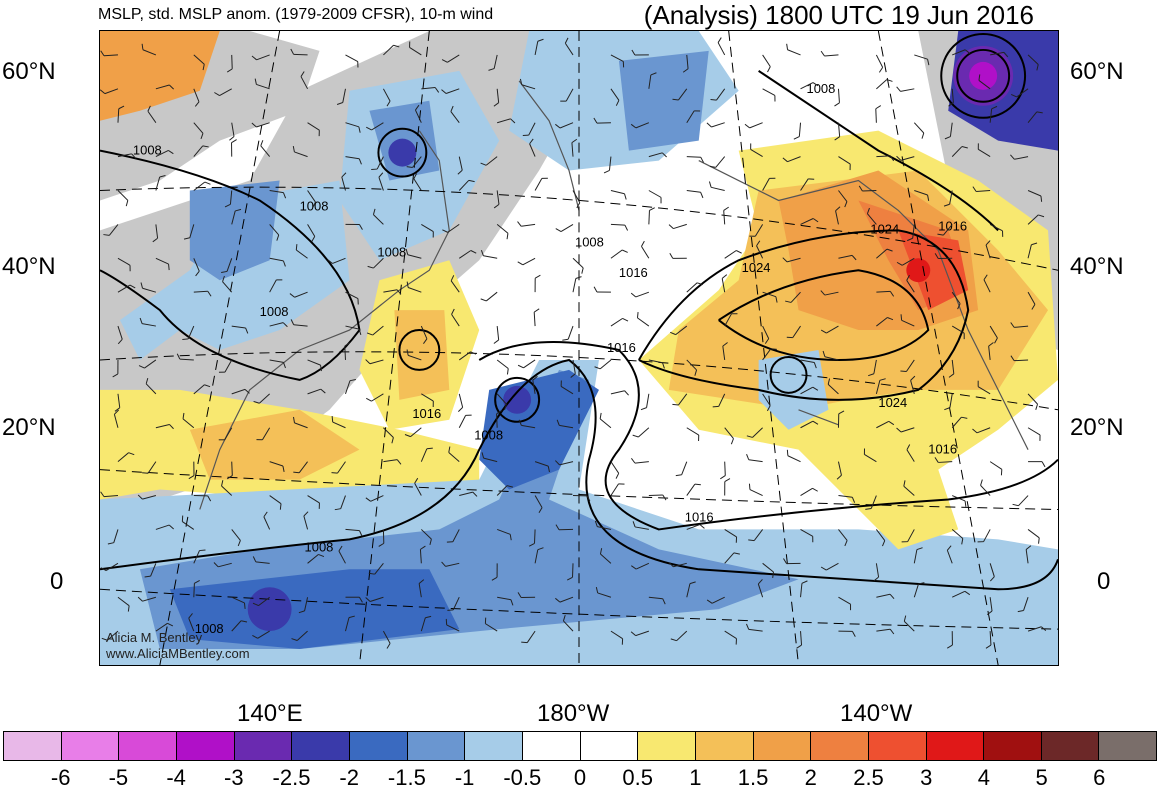 This screenshot has height=791, width=1160. Describe the element at coordinates (61, 778) in the screenshot. I see `color-scale-label: -6` at that location.